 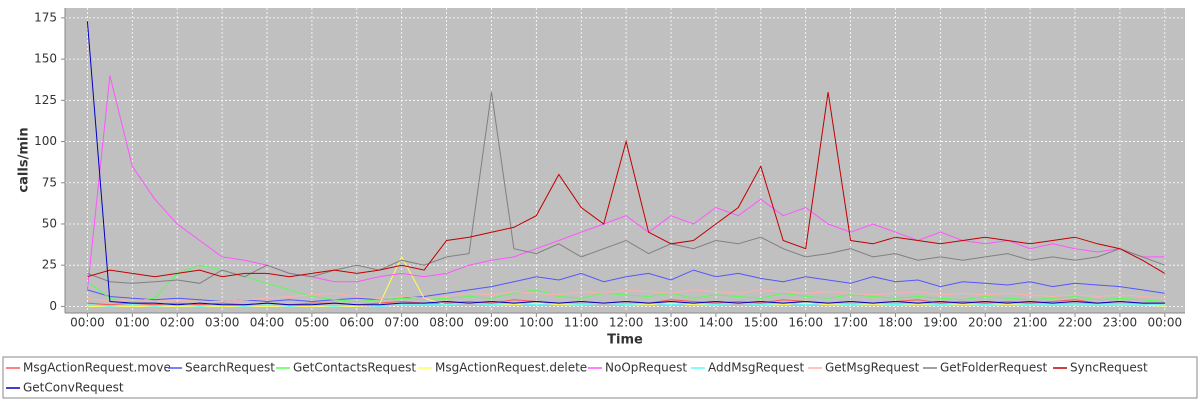 I want to click on x-tick-label: 06:00, so click(x=356, y=323).